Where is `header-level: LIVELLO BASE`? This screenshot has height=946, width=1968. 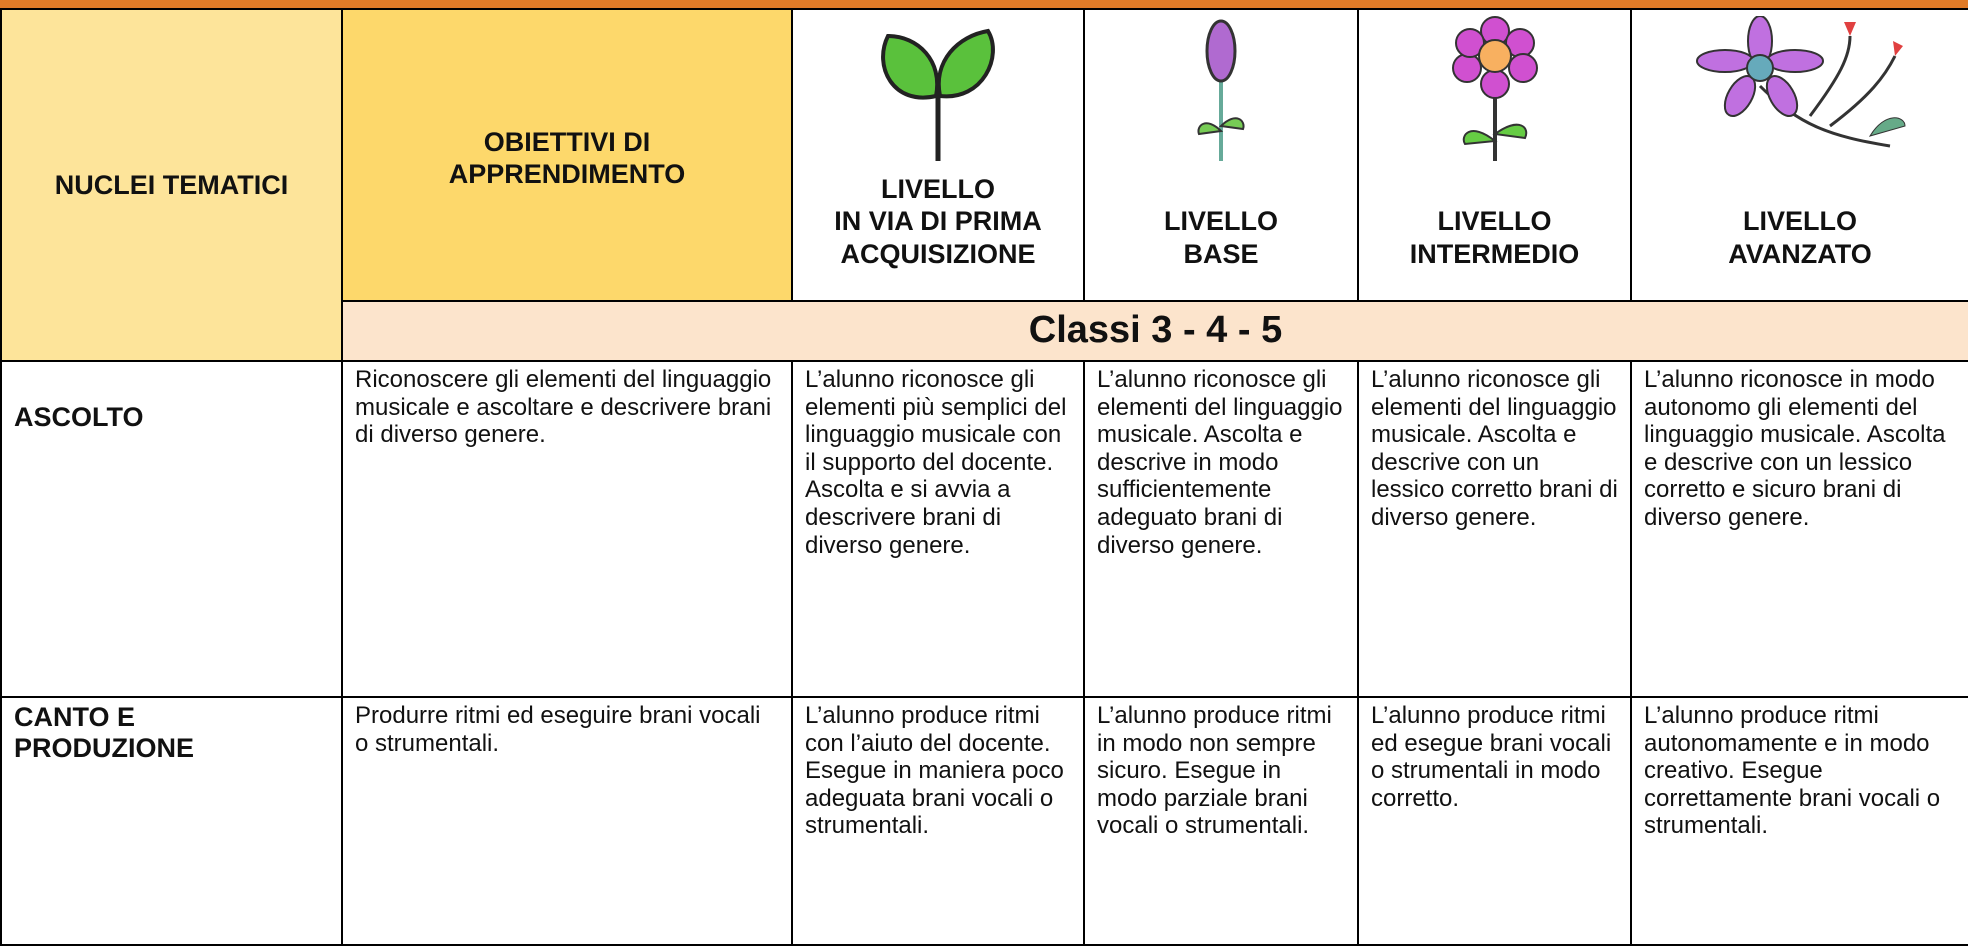 header-level: LIVELLO BASE is located at coordinates (1221, 155).